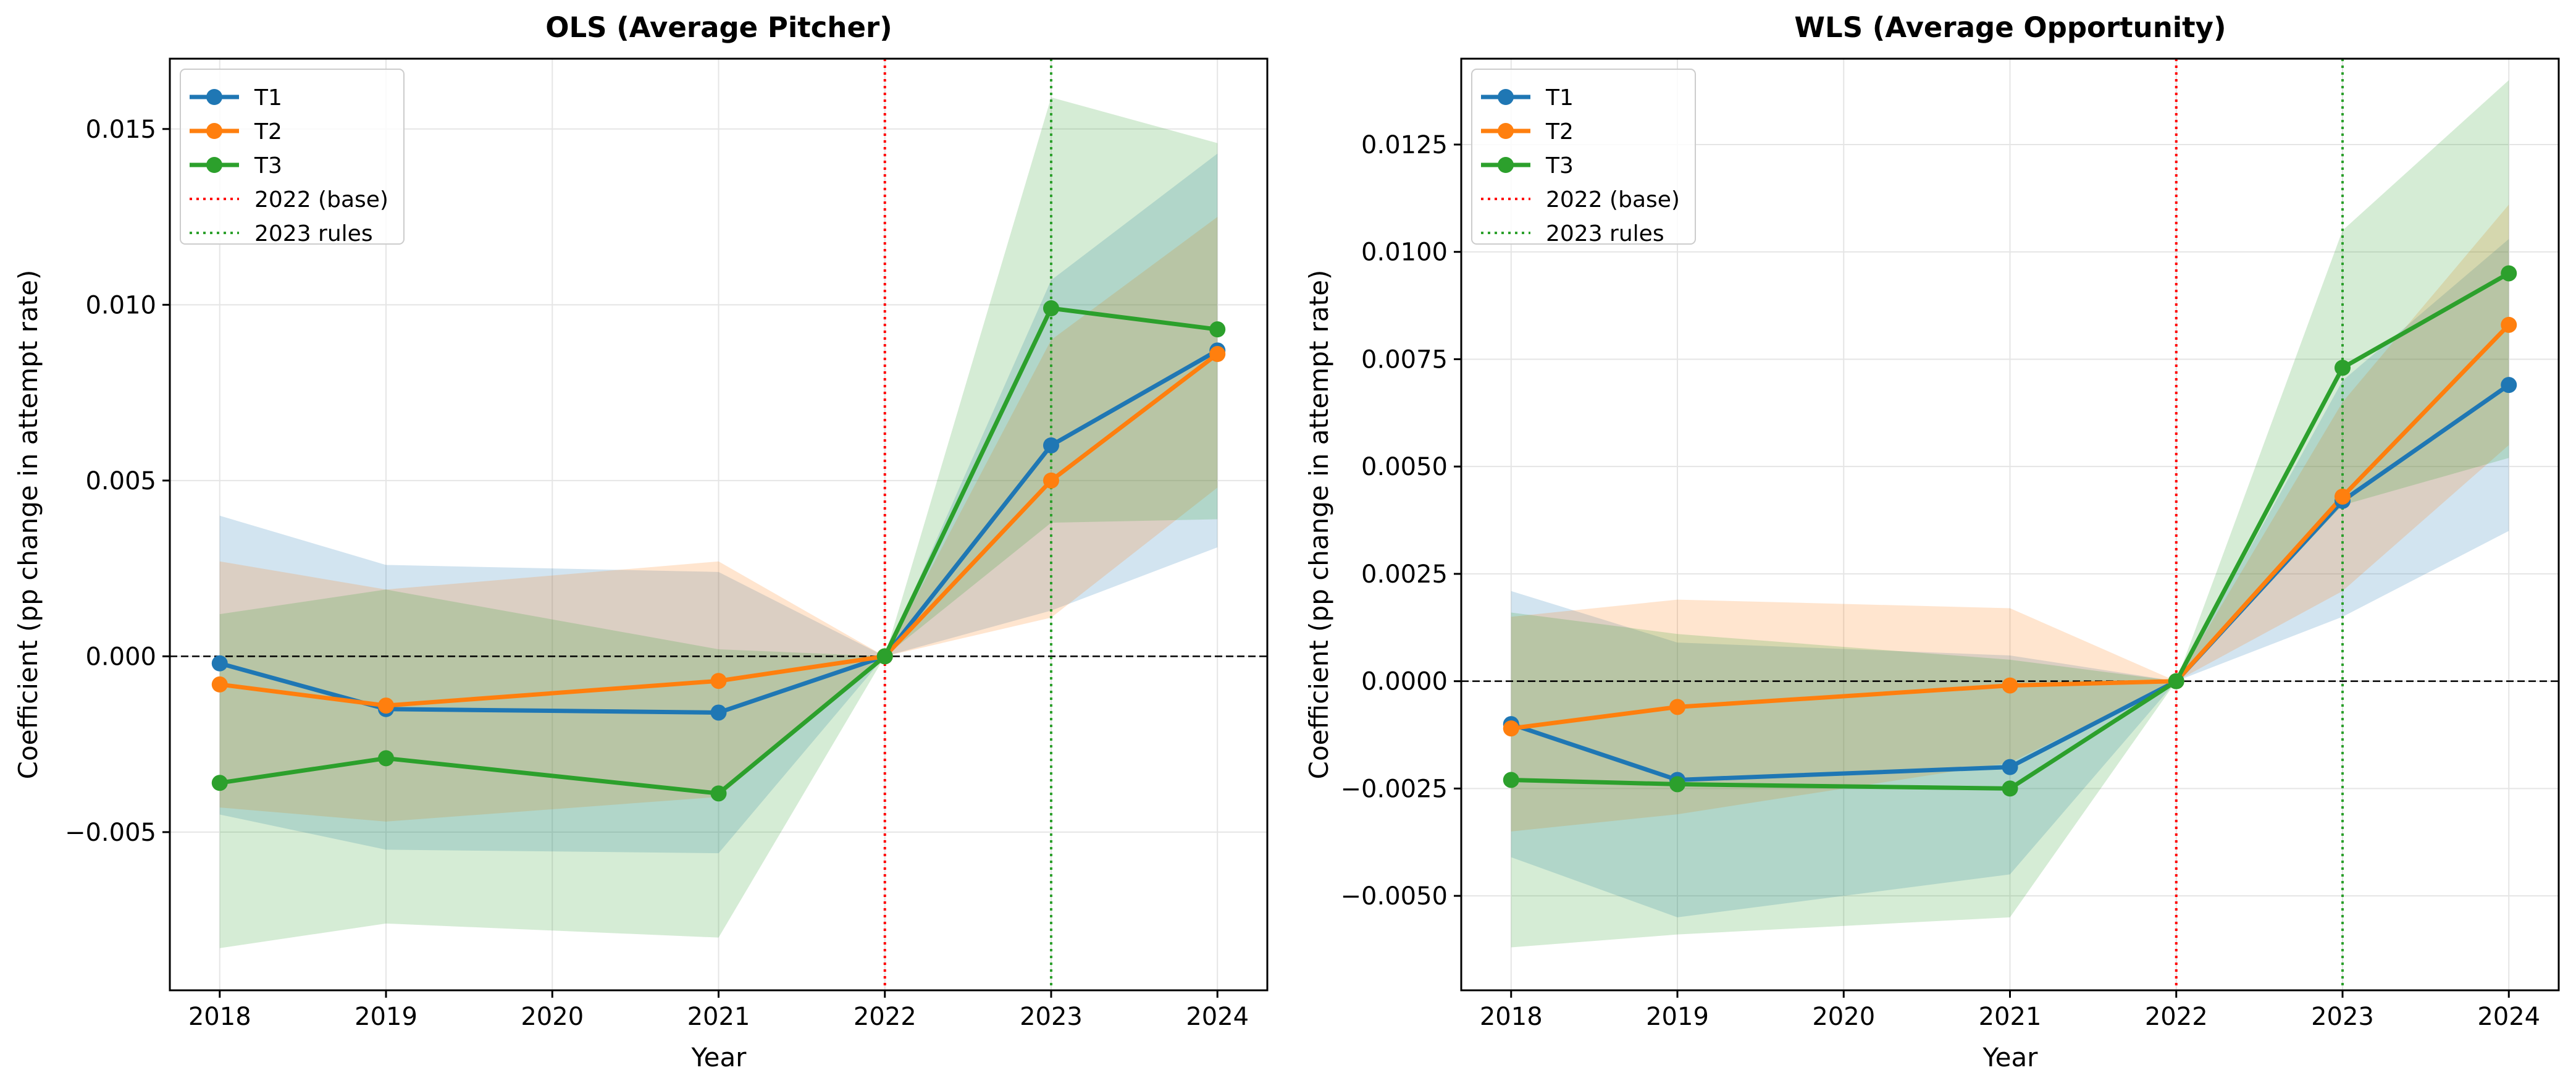 The height and width of the screenshot is (1091, 2576). I want to click on y-tick-label: 0.0050, so click(1404, 467).